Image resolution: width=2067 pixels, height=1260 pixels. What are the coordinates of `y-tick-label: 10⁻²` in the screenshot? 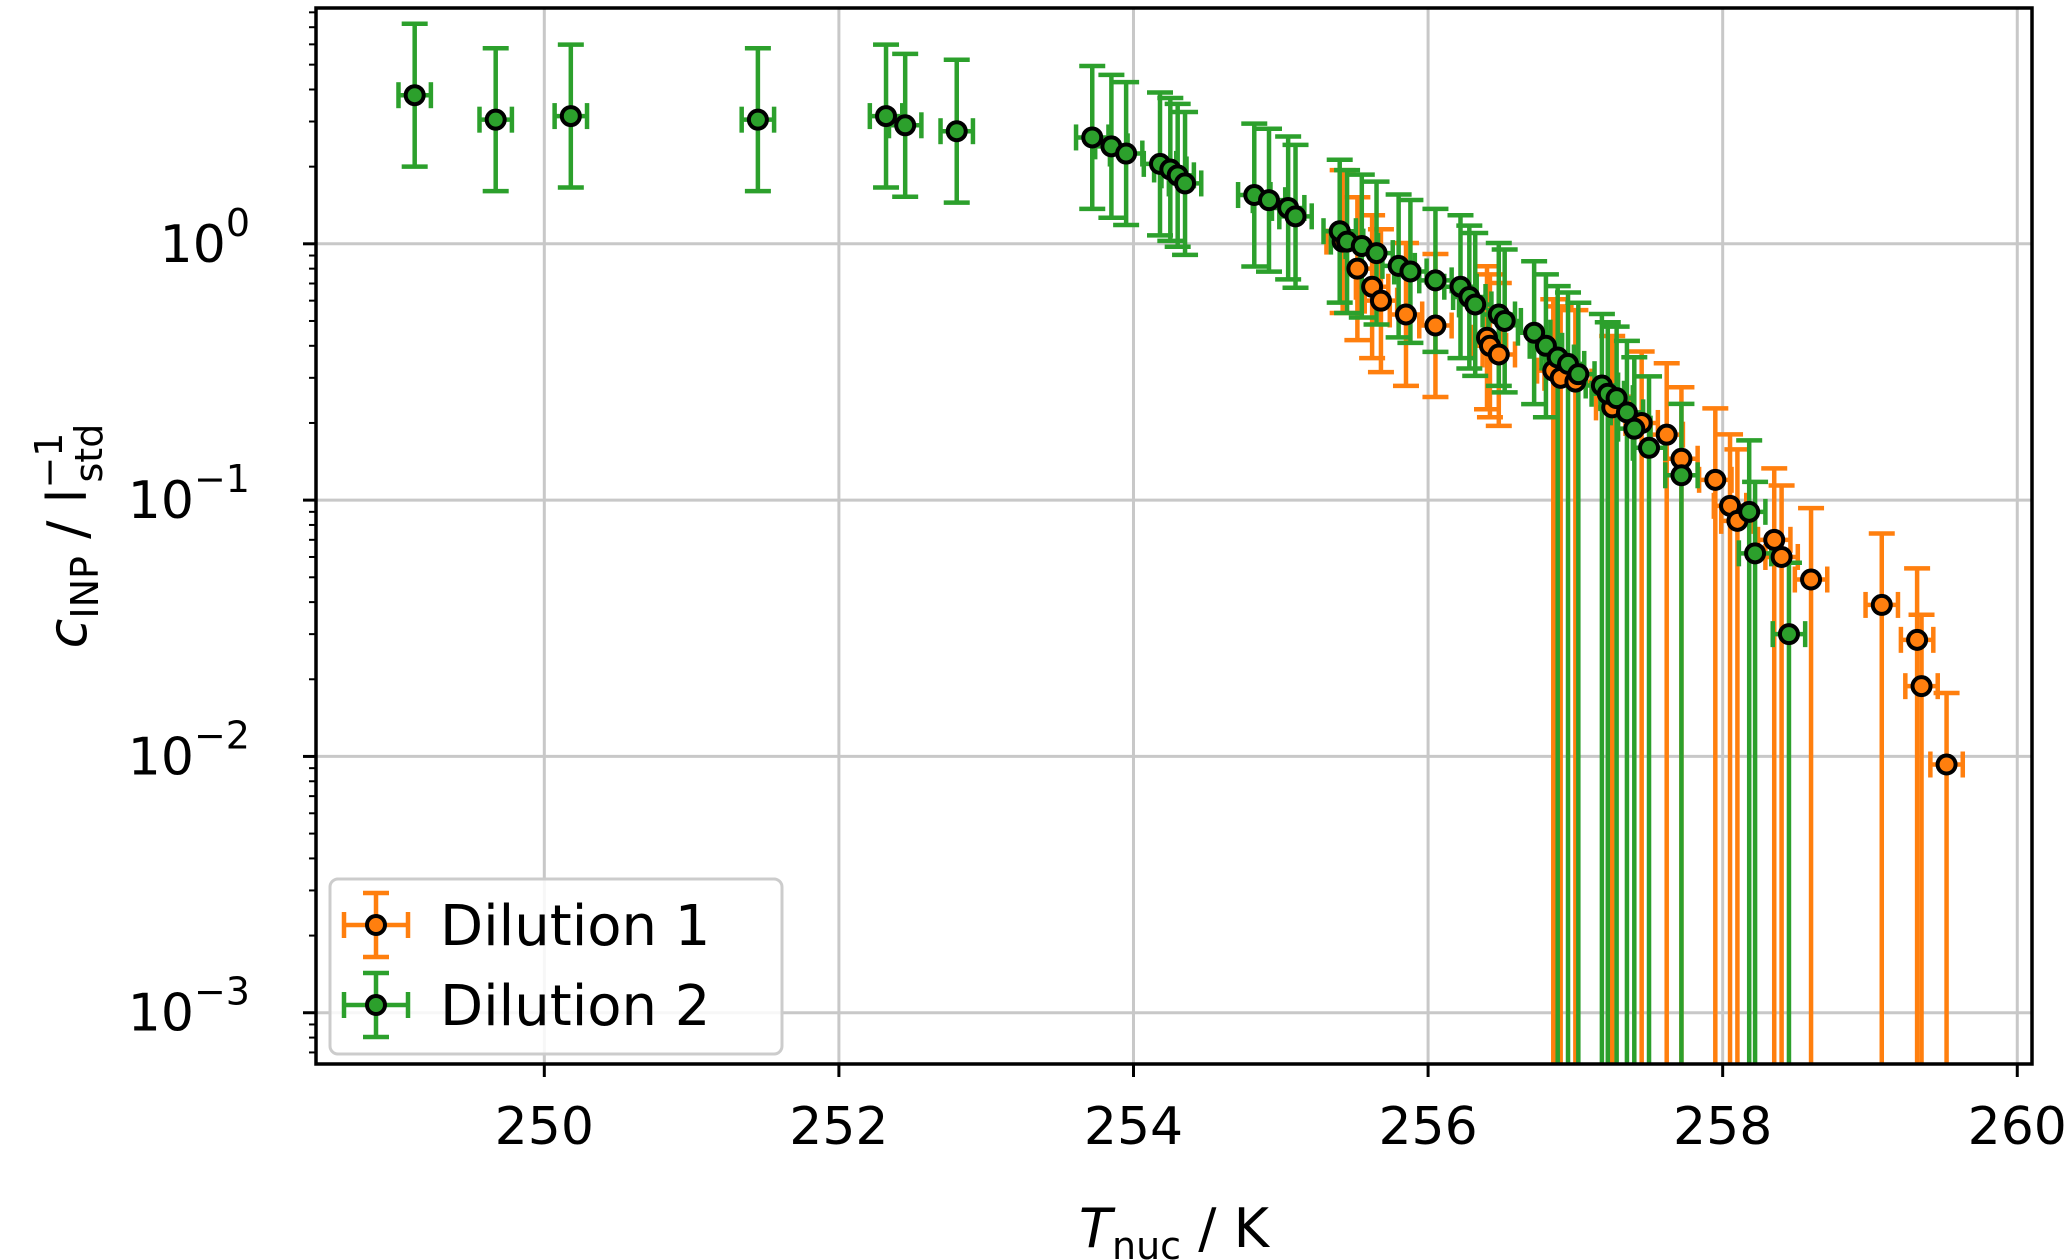 It's located at (189, 750).